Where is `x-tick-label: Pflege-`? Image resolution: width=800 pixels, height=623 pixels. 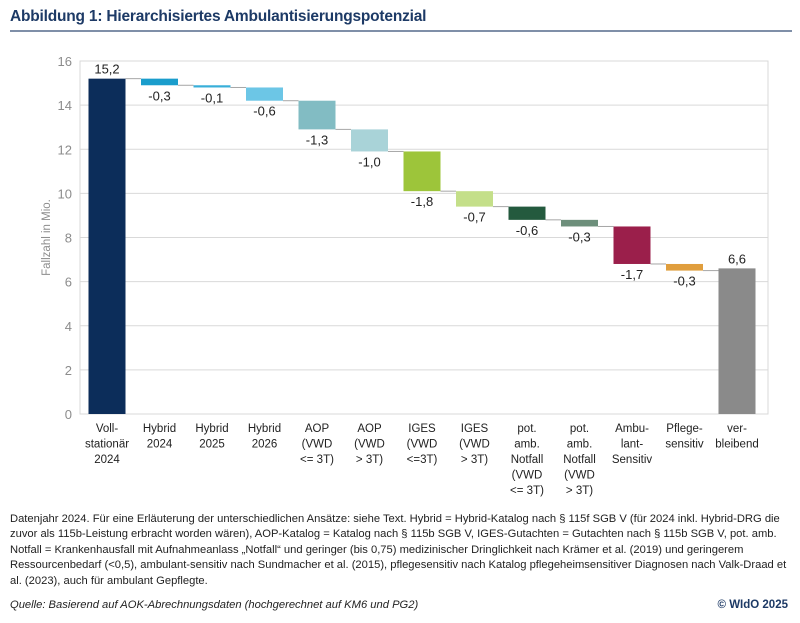 x-tick-label: Pflege- is located at coordinates (684, 429).